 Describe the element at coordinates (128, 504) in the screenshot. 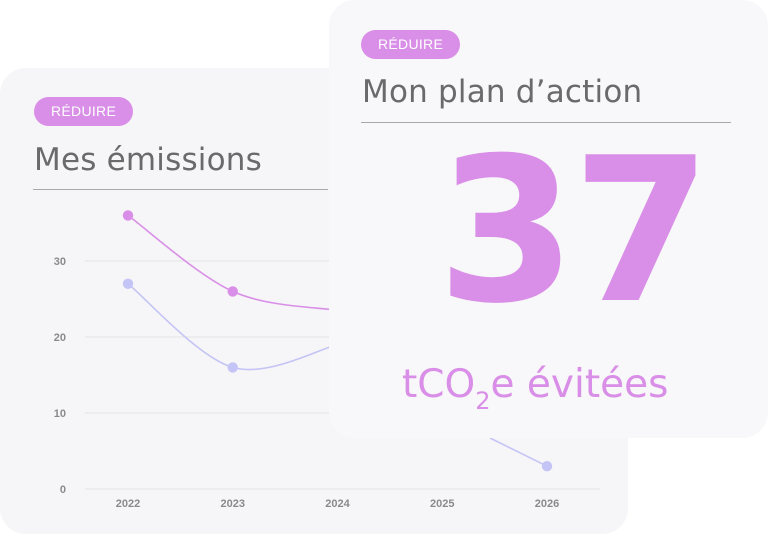

I see `x-tick-label: 2022` at that location.